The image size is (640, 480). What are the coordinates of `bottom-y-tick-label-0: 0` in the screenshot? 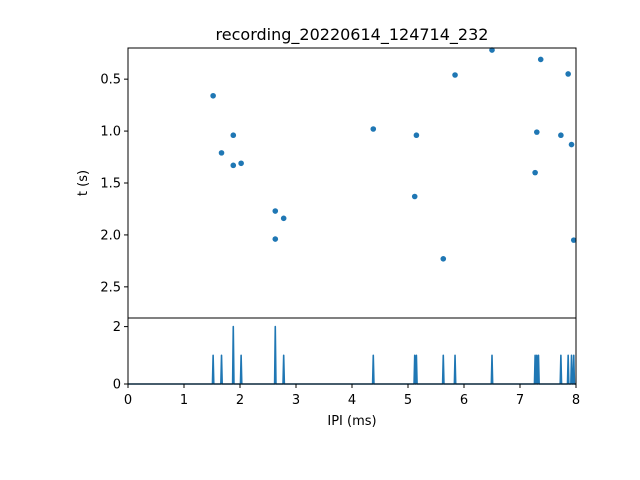 It's located at (117, 385).